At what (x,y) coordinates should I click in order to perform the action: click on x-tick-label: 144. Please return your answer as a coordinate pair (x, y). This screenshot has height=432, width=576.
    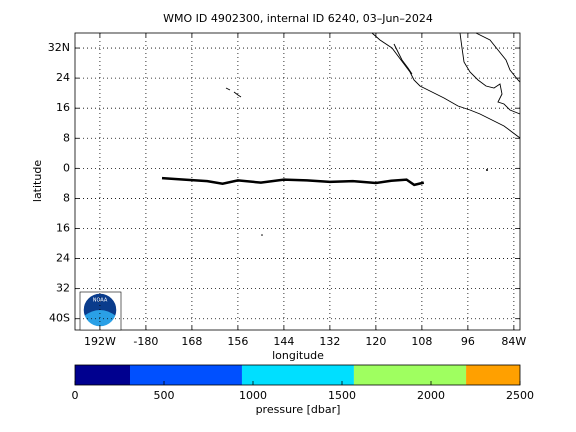
    Looking at the image, I should click on (283, 341).